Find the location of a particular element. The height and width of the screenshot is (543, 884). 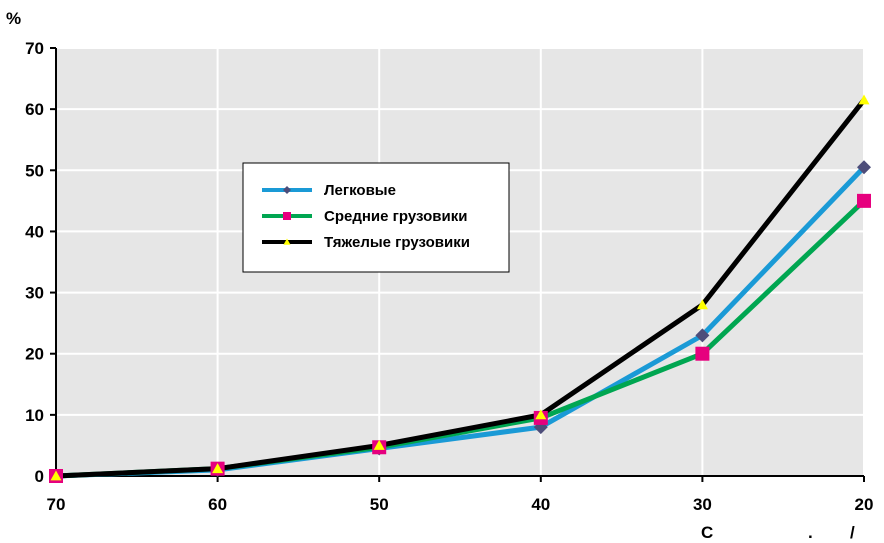

x-axis-note: С . / is located at coordinates (778, 532).